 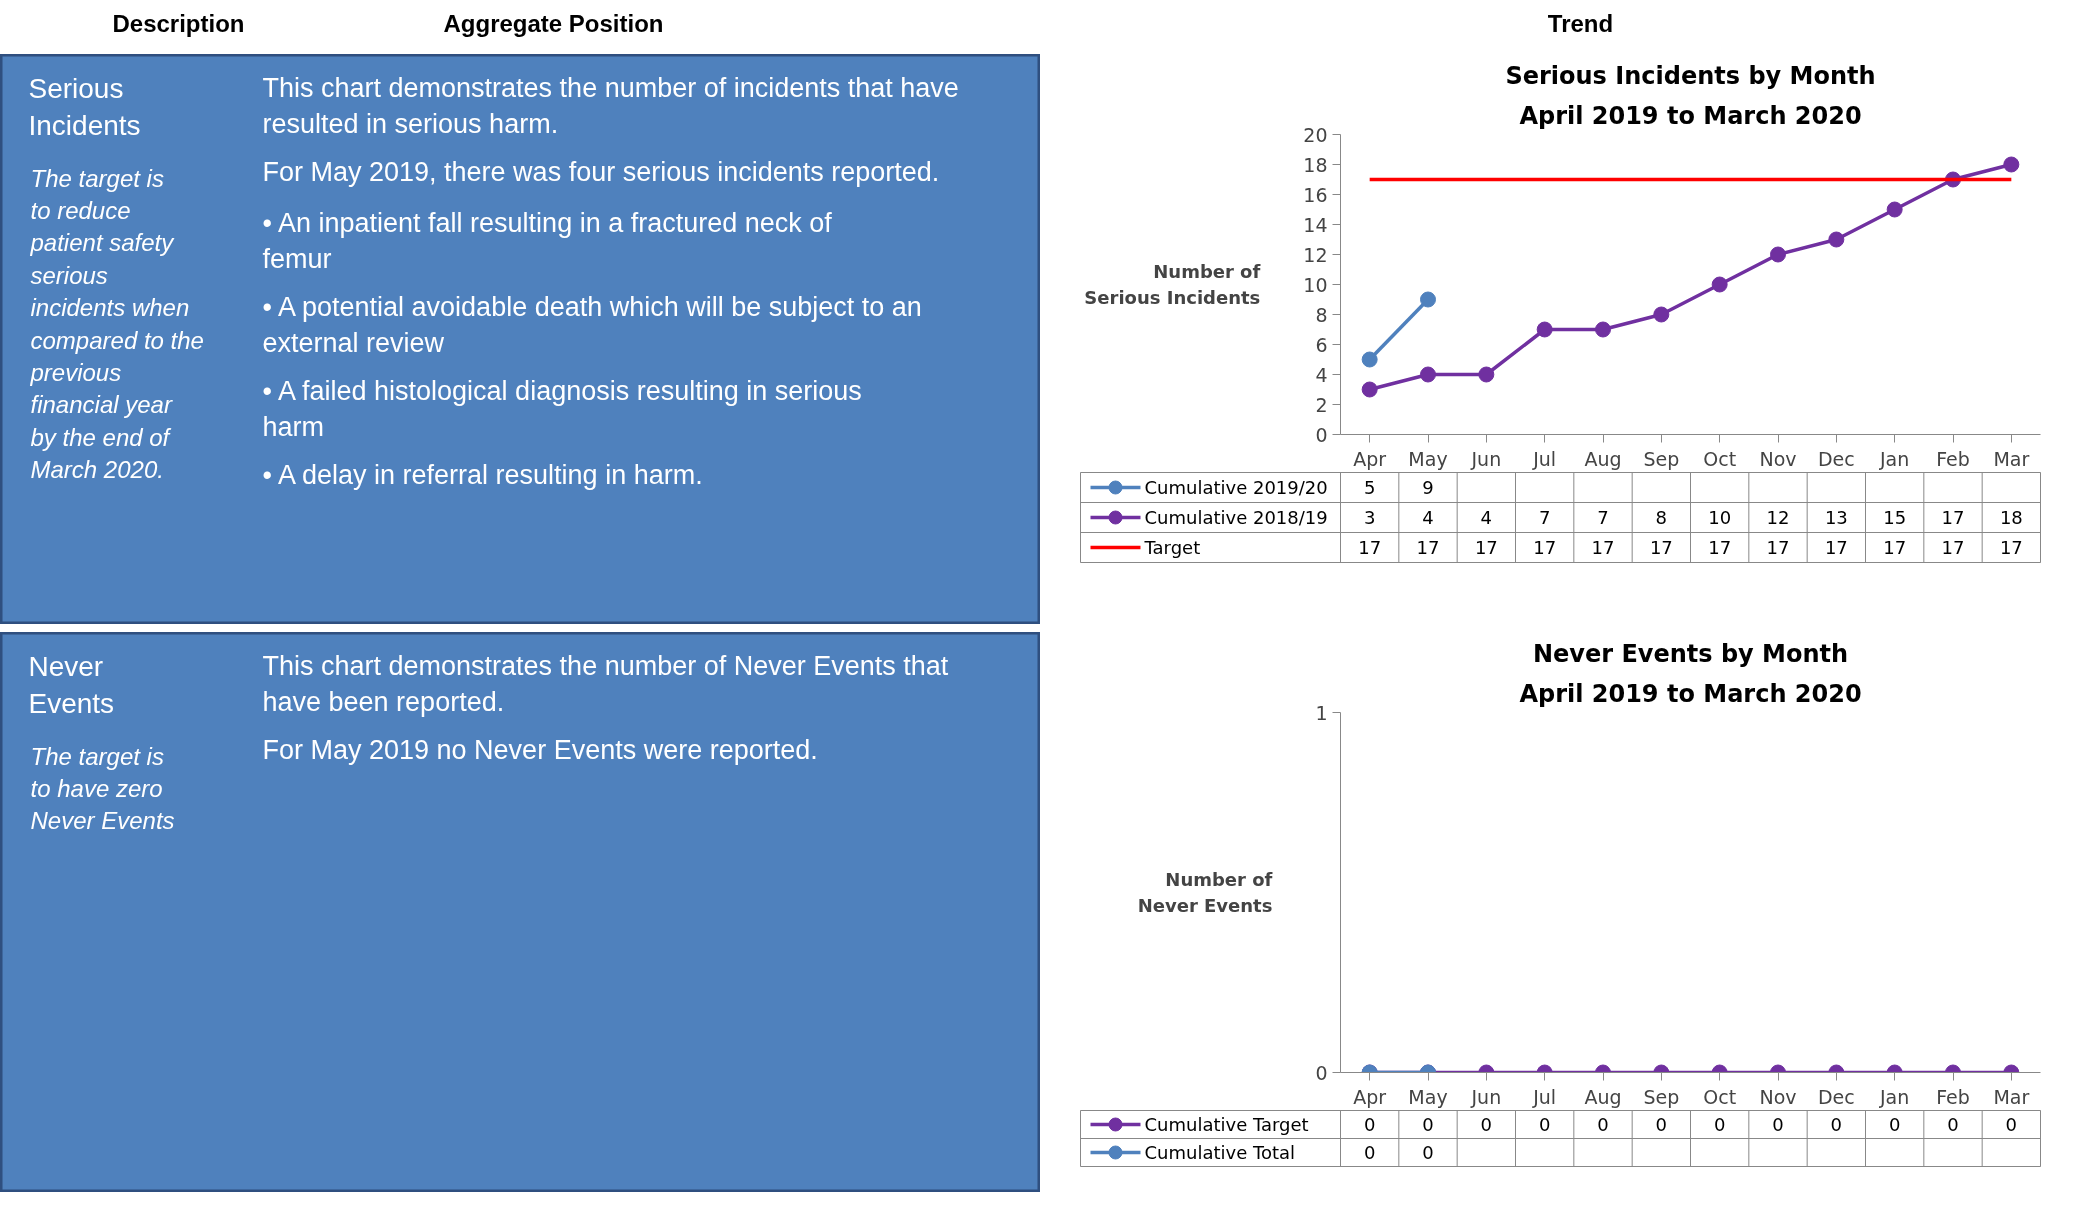 What do you see at coordinates (1321, 344) in the screenshot?
I see `y-tick-label: 6` at bounding box center [1321, 344].